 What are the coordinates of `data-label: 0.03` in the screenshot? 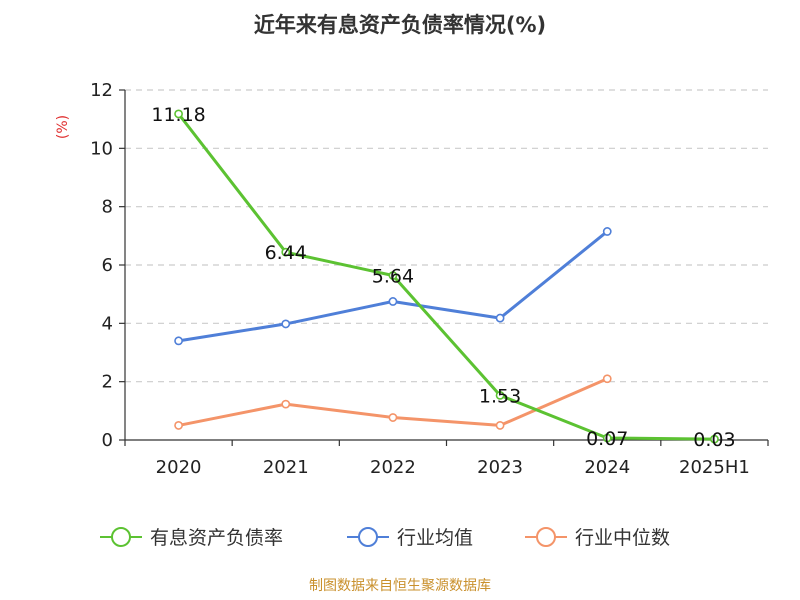 It's located at (714, 440).